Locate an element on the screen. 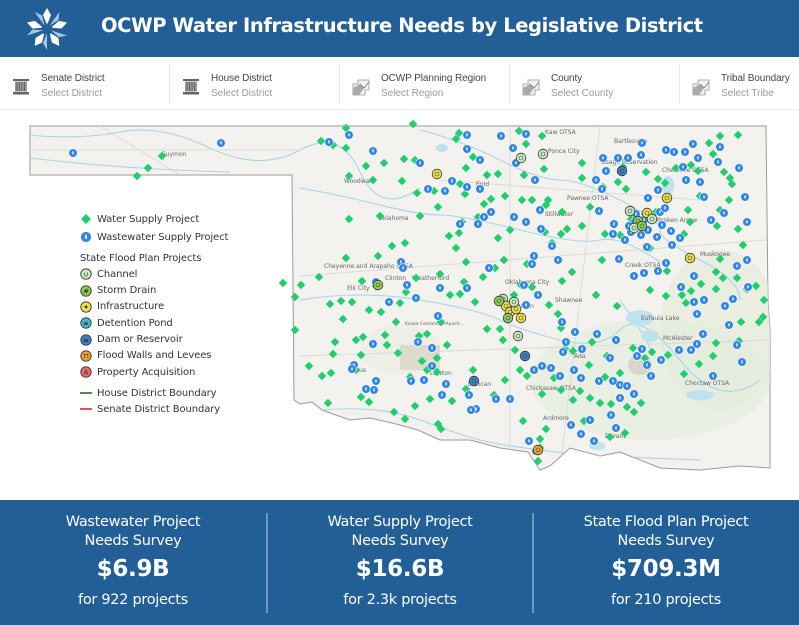 The height and width of the screenshot is (625, 799). county-filter: County Select County is located at coordinates (595, 84).